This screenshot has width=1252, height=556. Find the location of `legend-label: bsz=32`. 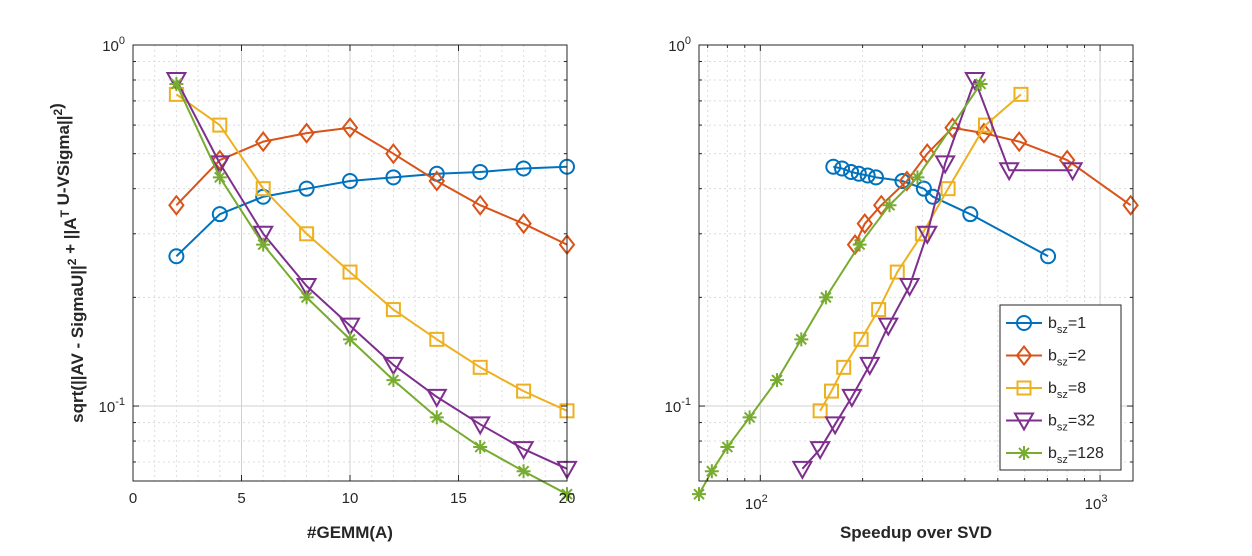

legend-label: bsz=32 is located at coordinates (1071, 423).